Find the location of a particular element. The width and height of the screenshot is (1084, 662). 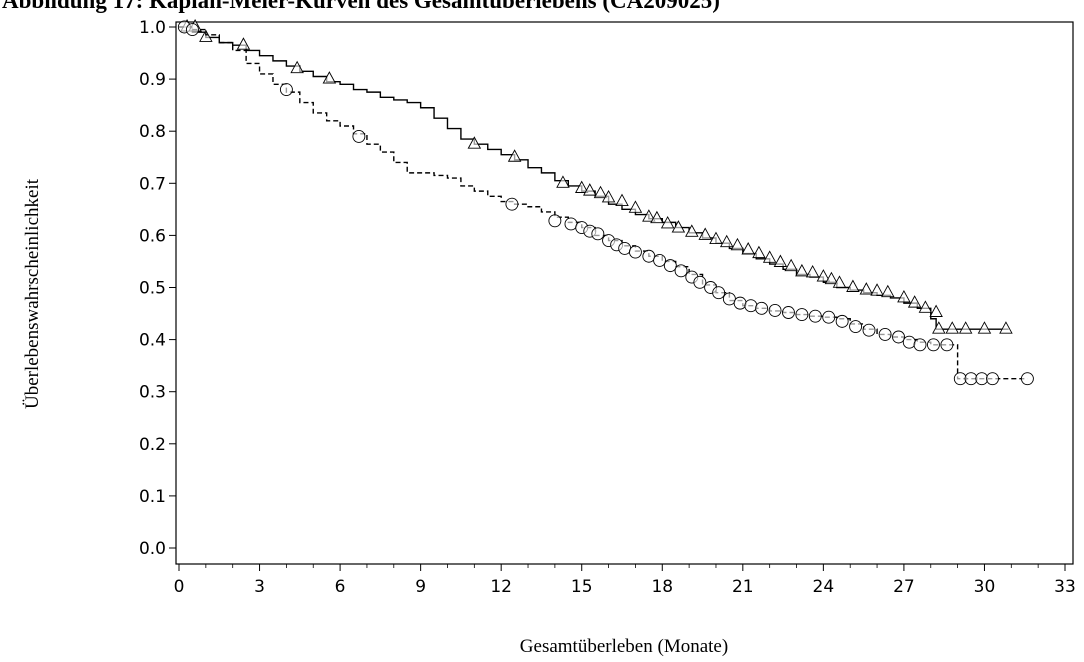

y-tick-label: 0.7 is located at coordinates (152, 184).